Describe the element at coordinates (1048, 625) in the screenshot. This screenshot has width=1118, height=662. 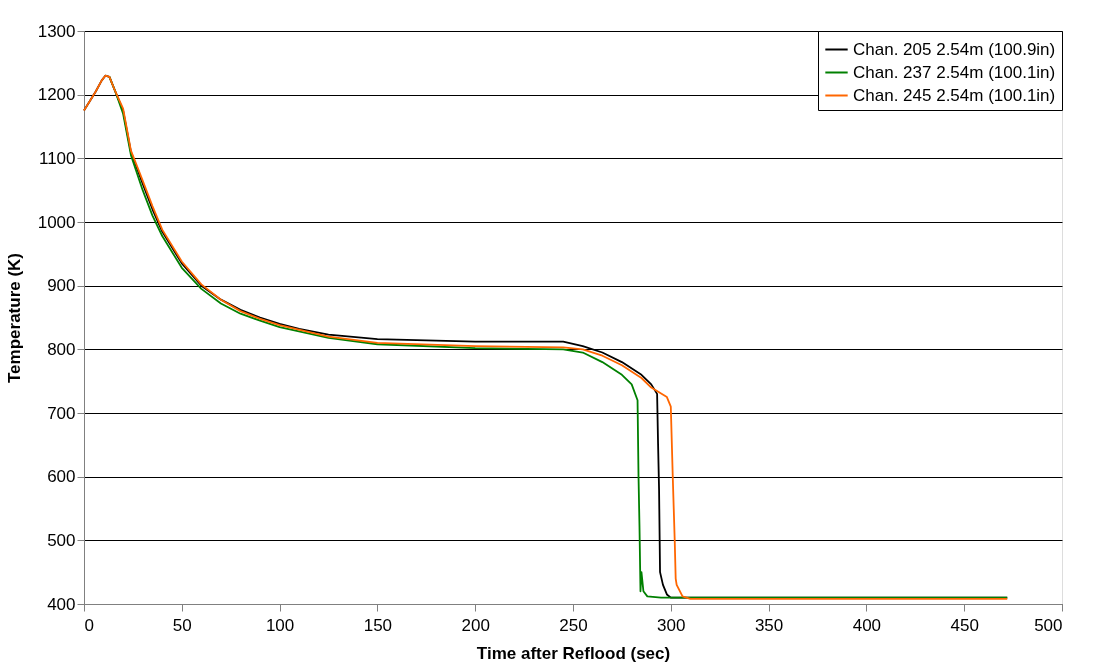
I see `x-tick-label: 500` at that location.